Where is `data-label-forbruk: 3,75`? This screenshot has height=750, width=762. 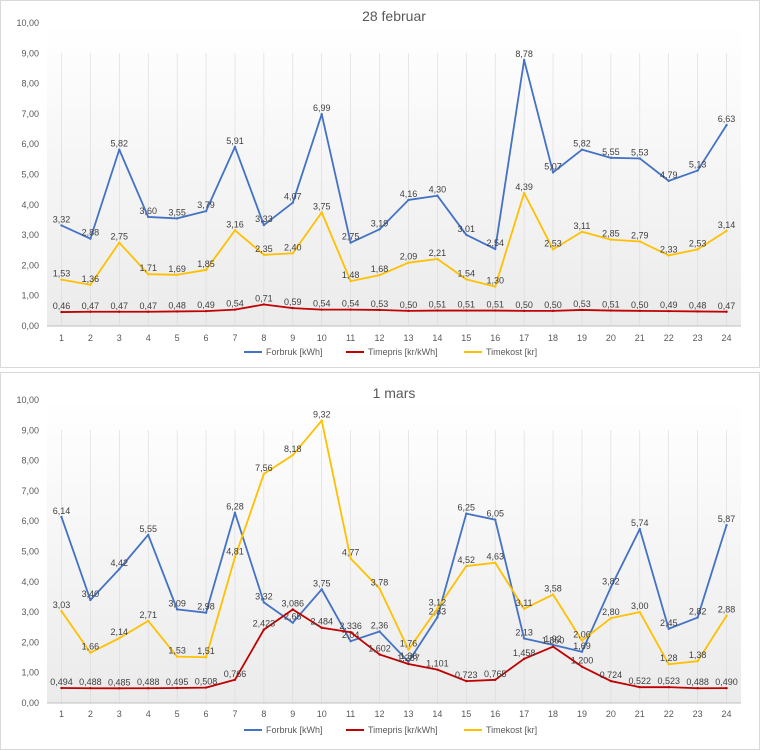 data-label-forbruk: 3,75 is located at coordinates (322, 583).